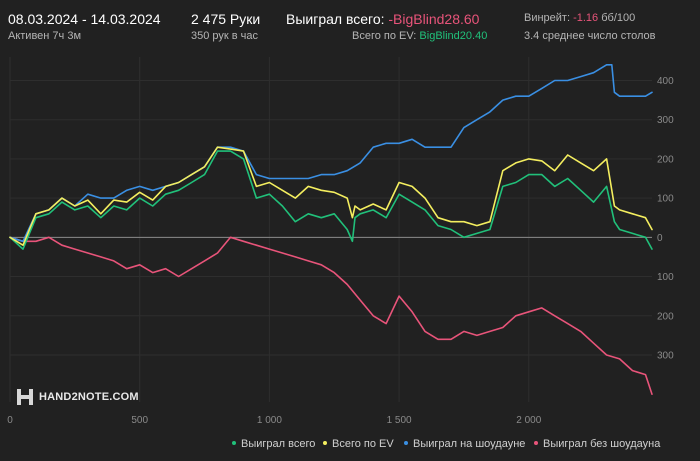 The height and width of the screenshot is (461, 700). I want to click on hand2note-logo: HAND2NOTE.COM, so click(77, 397).